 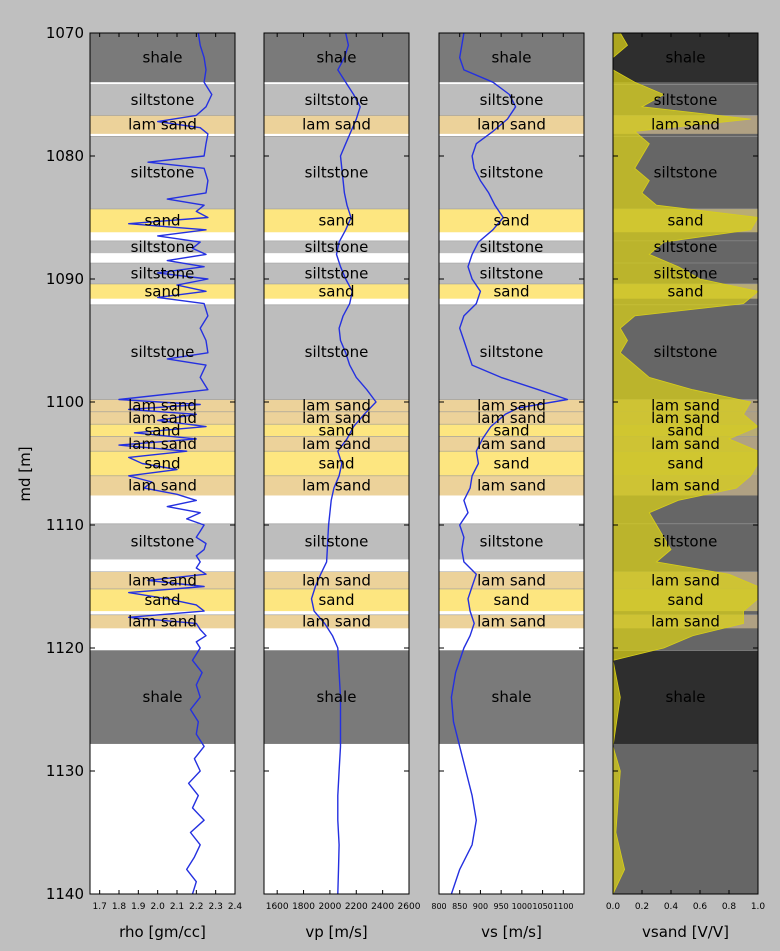 What do you see at coordinates (65, 279) in the screenshot?
I see `y-tick-label: 1090` at bounding box center [65, 279].